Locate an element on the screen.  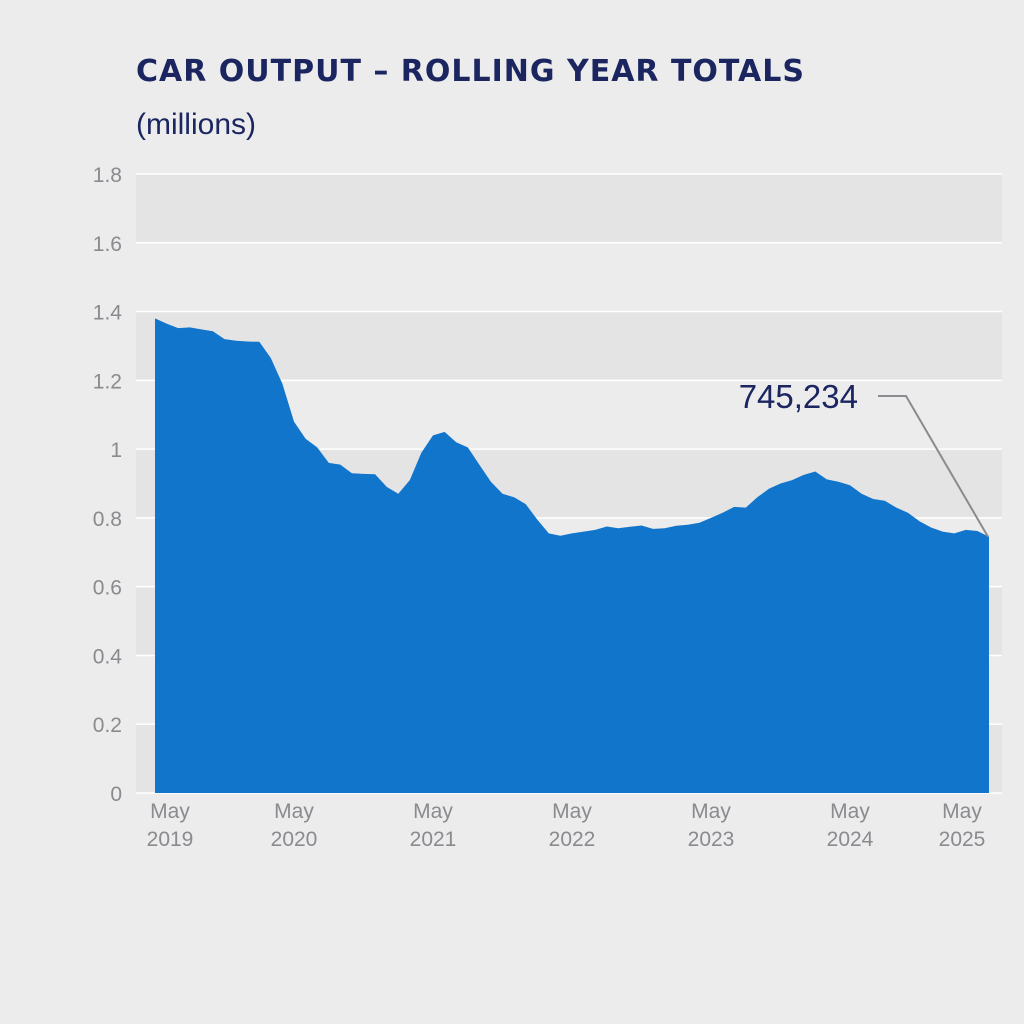
y-tick-label: 1.2 is located at coordinates (107, 381).